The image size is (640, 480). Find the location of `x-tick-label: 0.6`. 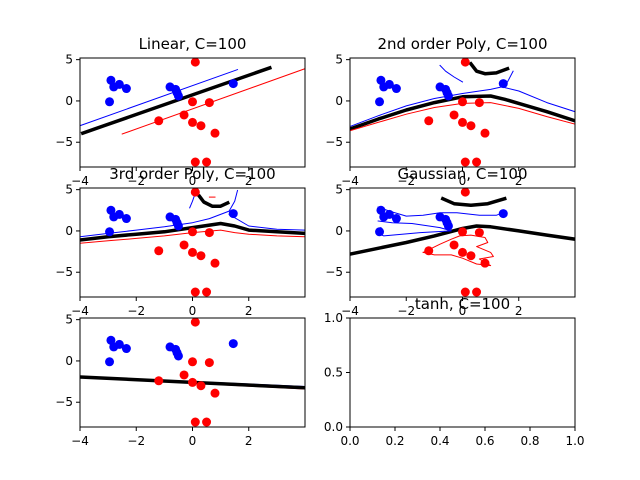

x-tick-label: 0.6 is located at coordinates (484, 441).